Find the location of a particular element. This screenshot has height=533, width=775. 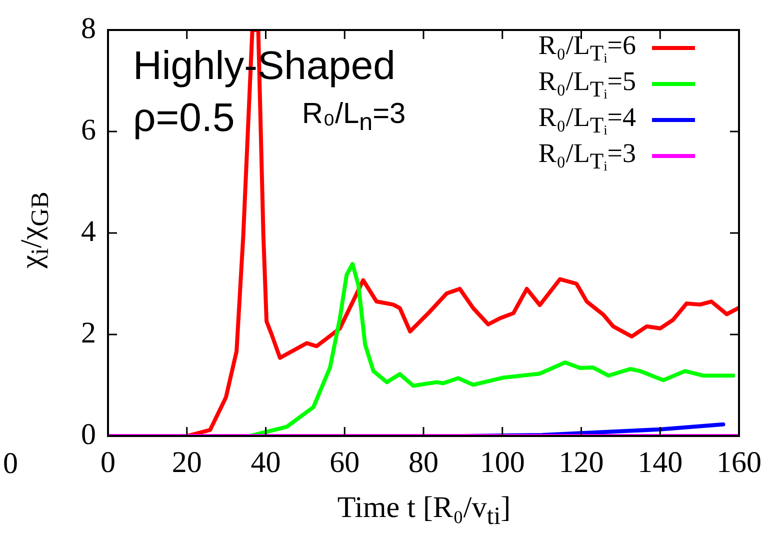

x-tick-label: 120 is located at coordinates (581, 462).